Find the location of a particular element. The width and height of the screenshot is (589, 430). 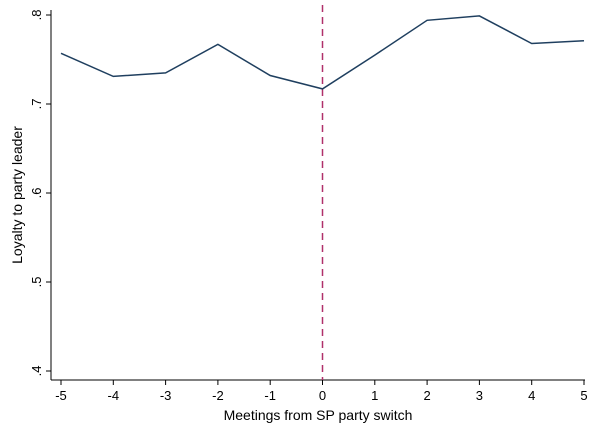

x-tick-label: 2 is located at coordinates (426, 395).